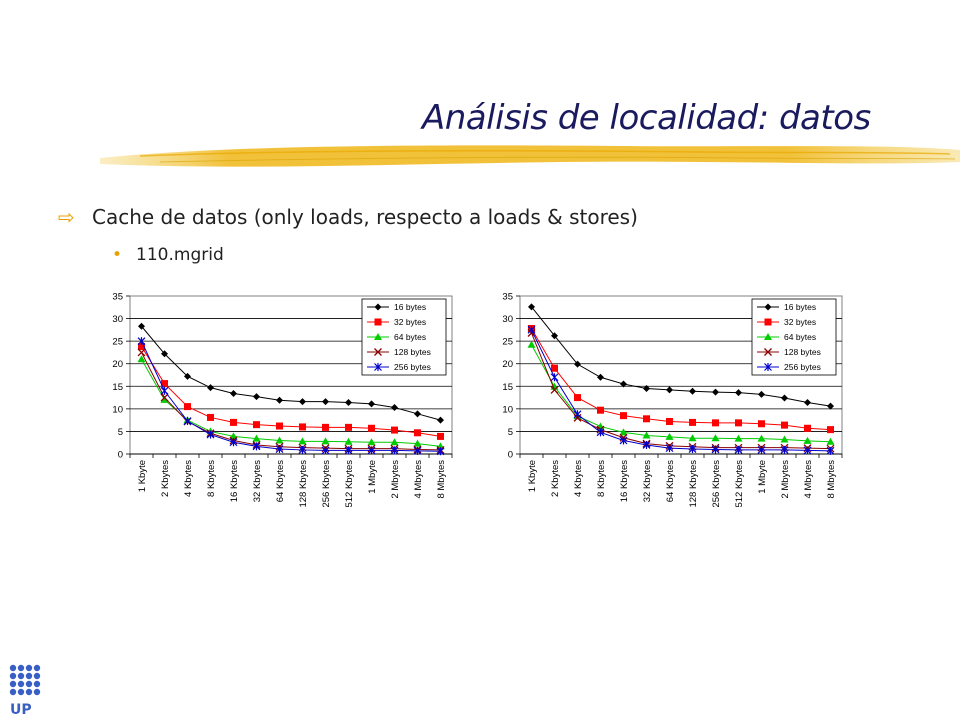 This screenshot has height=720, width=960. Describe the element at coordinates (510, 455) in the screenshot. I see `y-tick-label: 0` at that location.